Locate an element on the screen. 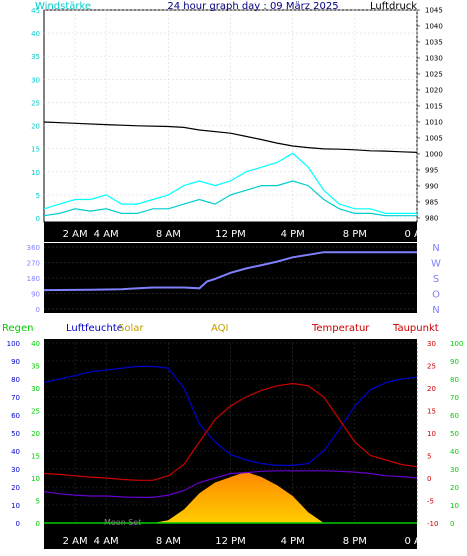 Image resolution: width=467 pixels, height=556 pixels. humidity-line is located at coordinates (230, 415).